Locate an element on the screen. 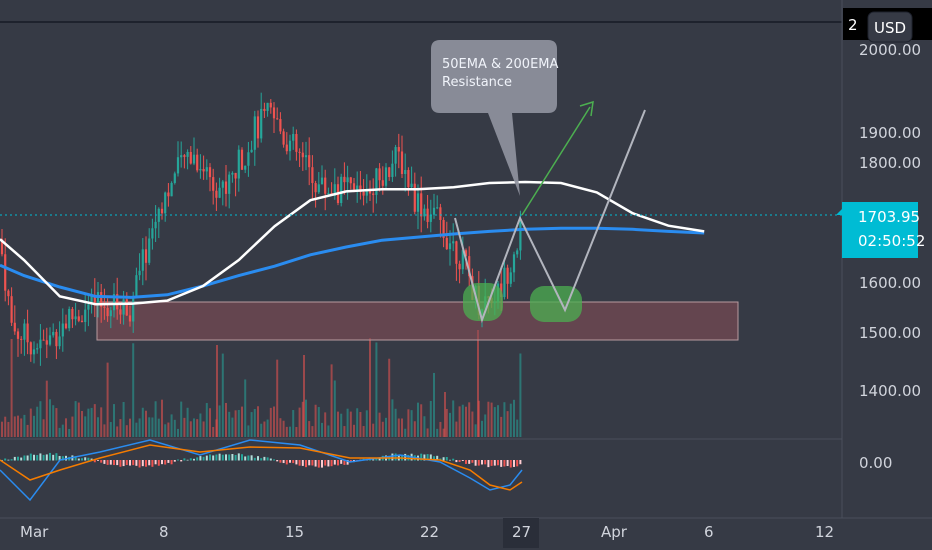 This screenshot has width=932, height=550. currency-button is located at coordinates (890, 27).